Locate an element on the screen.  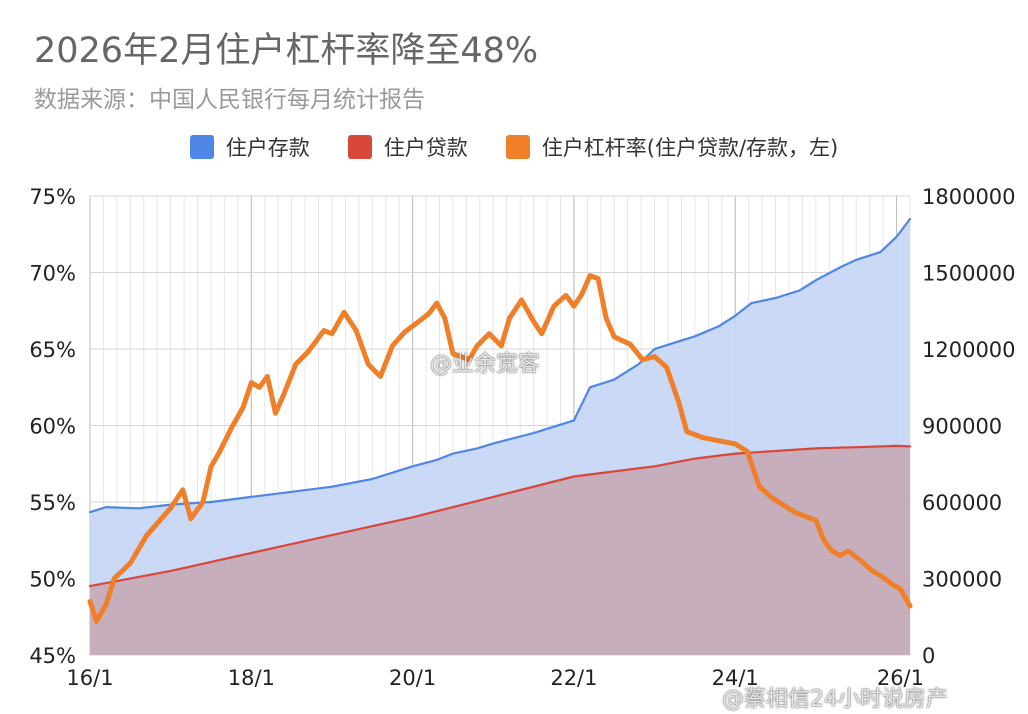
chart-legend: 住户存款 住户贷款 住户杠杆率(住户贷款/存款，左) is located at coordinates (514, 147).